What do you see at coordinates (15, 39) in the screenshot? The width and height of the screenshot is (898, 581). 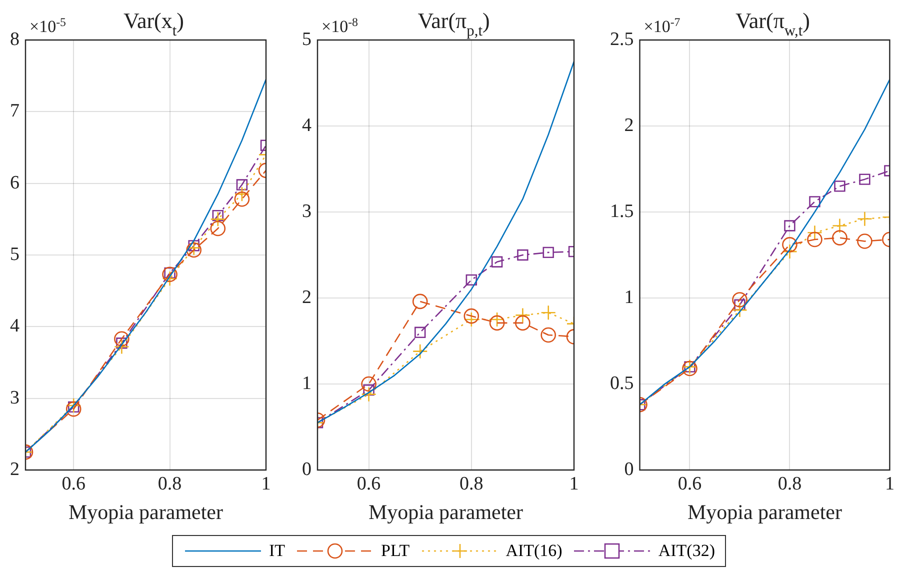 I see `y-tick-label: 8` at bounding box center [15, 39].